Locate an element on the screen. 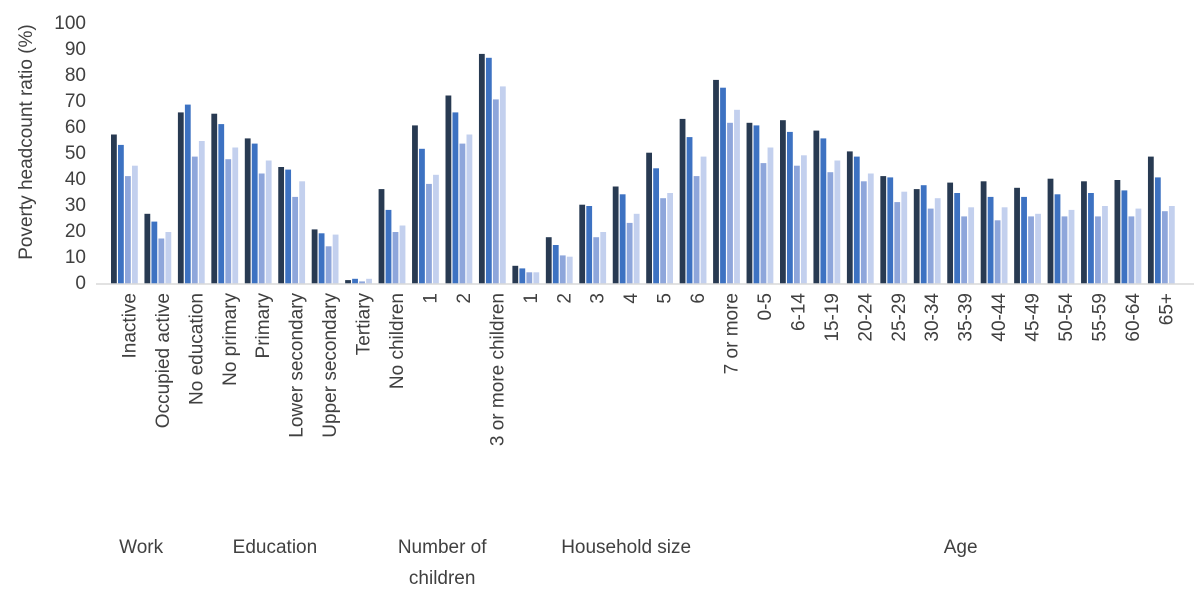 This screenshot has height=599, width=1194. y-tick-label: 70 is located at coordinates (75, 101).